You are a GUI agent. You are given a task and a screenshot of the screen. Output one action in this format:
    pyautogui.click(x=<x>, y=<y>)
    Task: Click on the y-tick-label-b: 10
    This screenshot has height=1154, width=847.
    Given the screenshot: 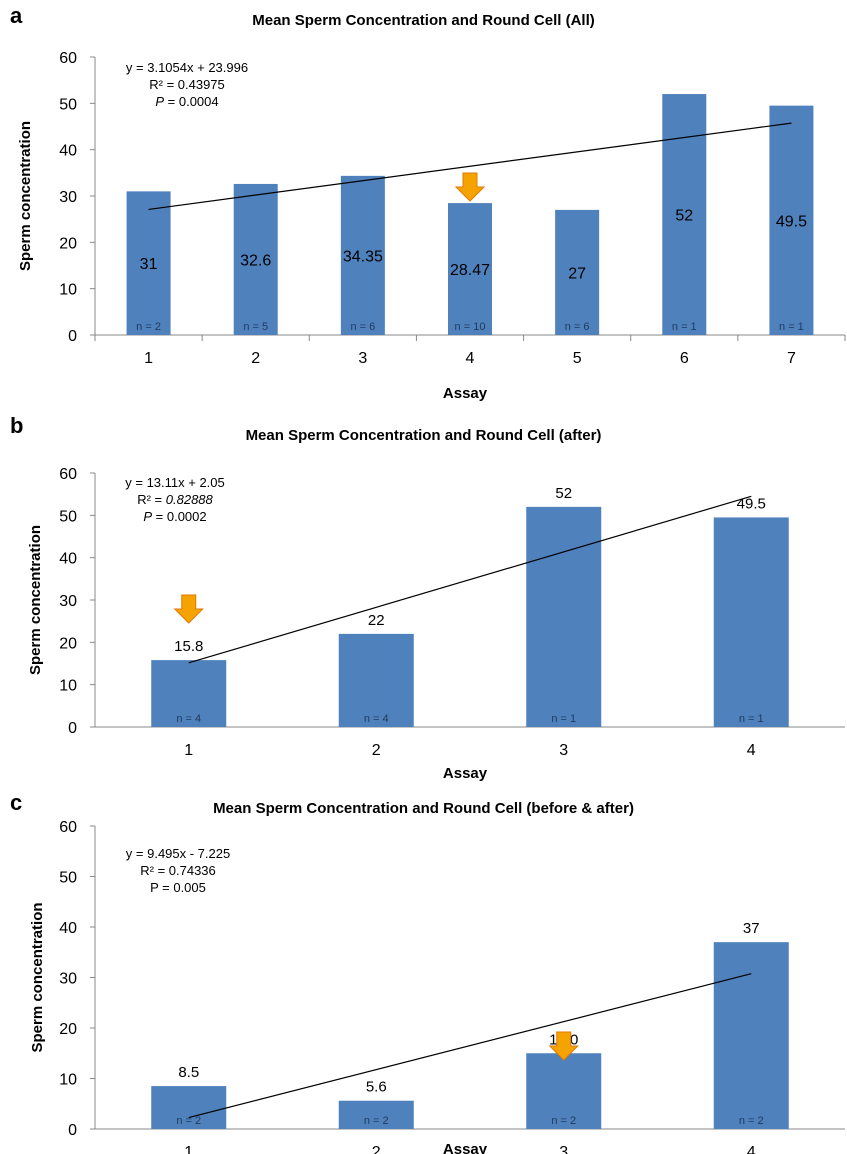 What is the action you would take?
    pyautogui.click(x=68, y=686)
    